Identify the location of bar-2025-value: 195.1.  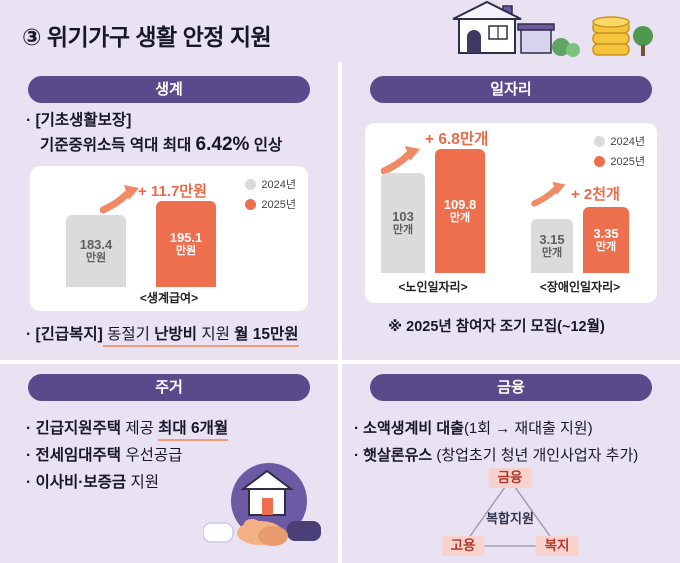
(186, 237).